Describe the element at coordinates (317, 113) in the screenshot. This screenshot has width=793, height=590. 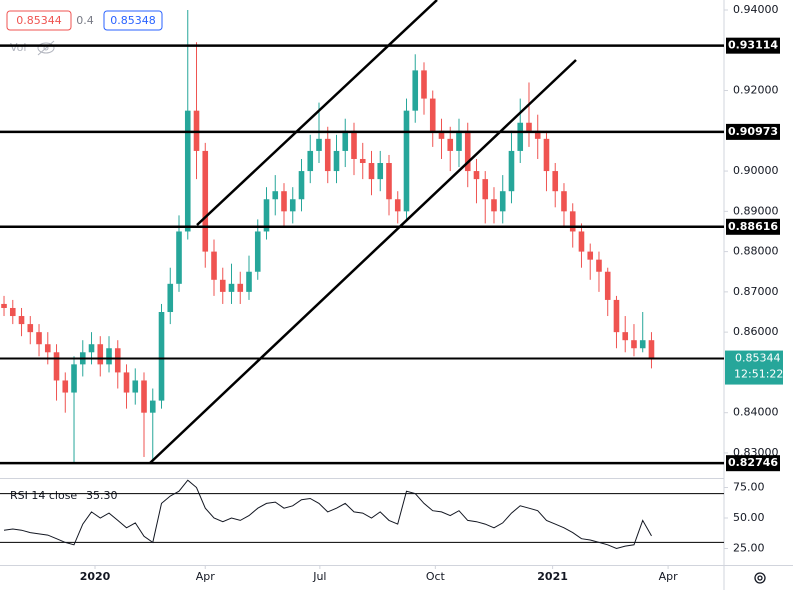
I see `trend-line` at that location.